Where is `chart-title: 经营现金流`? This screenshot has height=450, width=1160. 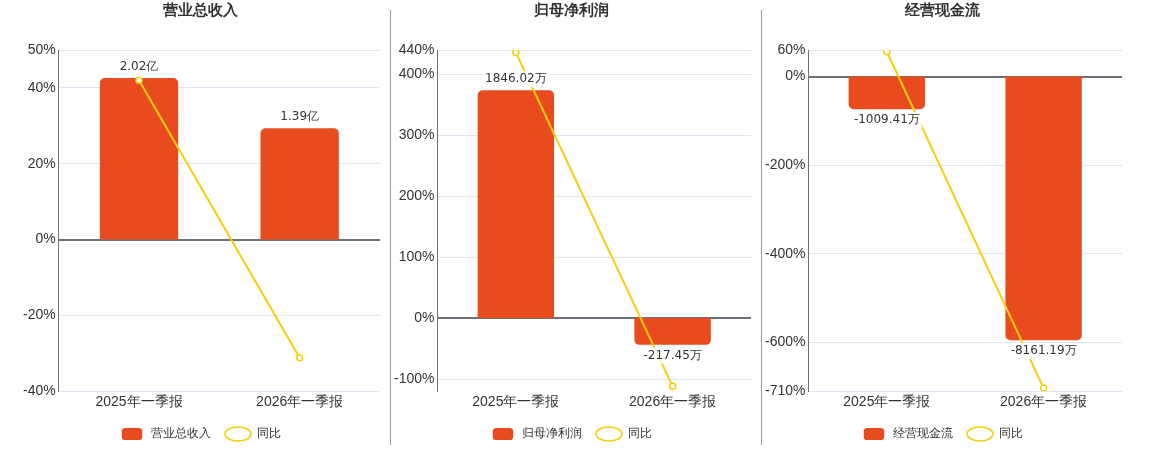
chart-title: 经营现金流 is located at coordinates (942, 9).